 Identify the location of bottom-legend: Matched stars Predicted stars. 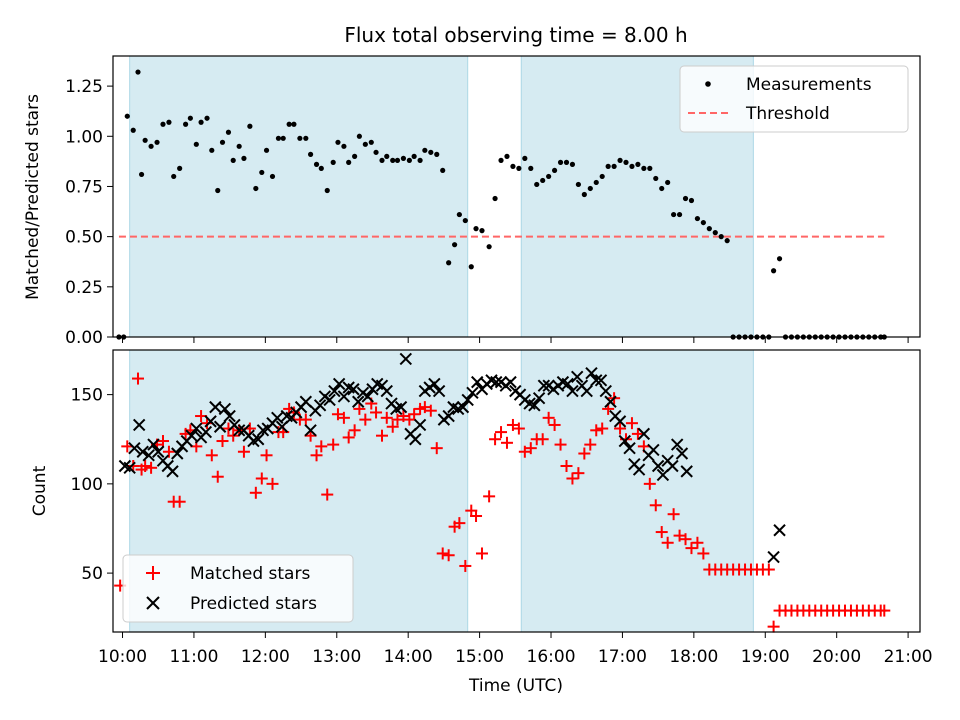
(238, 588).